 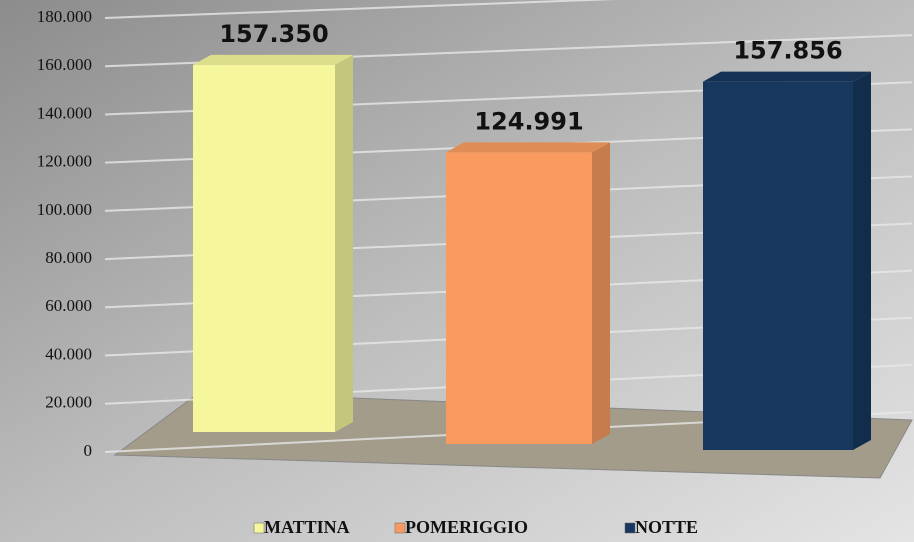 What do you see at coordinates (68, 353) in the screenshot?
I see `y-tick-label: 40.000` at bounding box center [68, 353].